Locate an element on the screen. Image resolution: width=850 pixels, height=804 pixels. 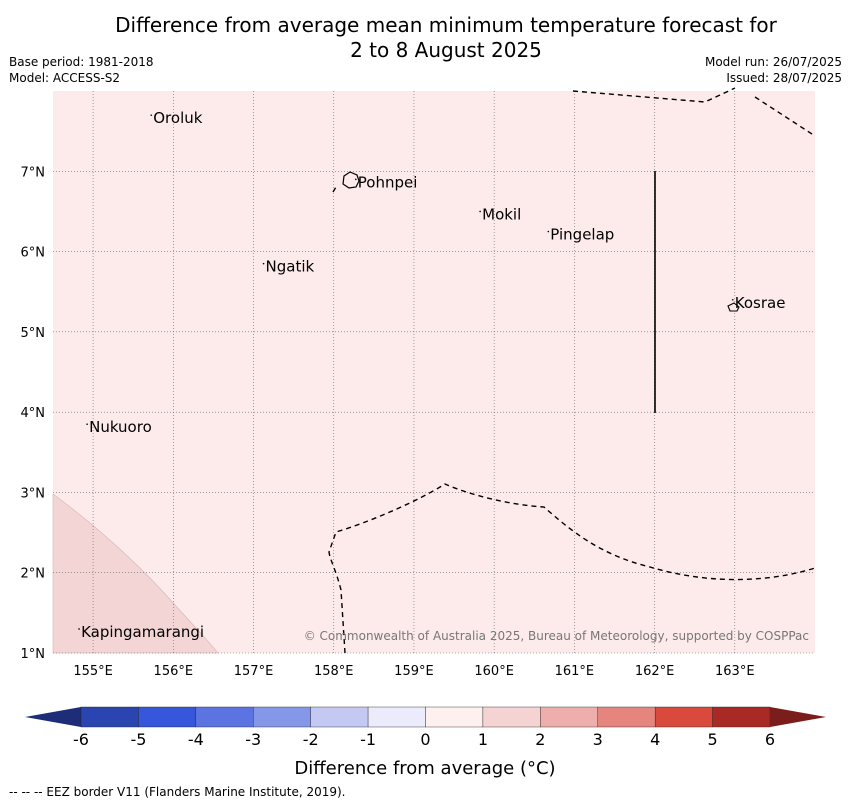
colorbar-tick-label: 4 is located at coordinates (655, 739).